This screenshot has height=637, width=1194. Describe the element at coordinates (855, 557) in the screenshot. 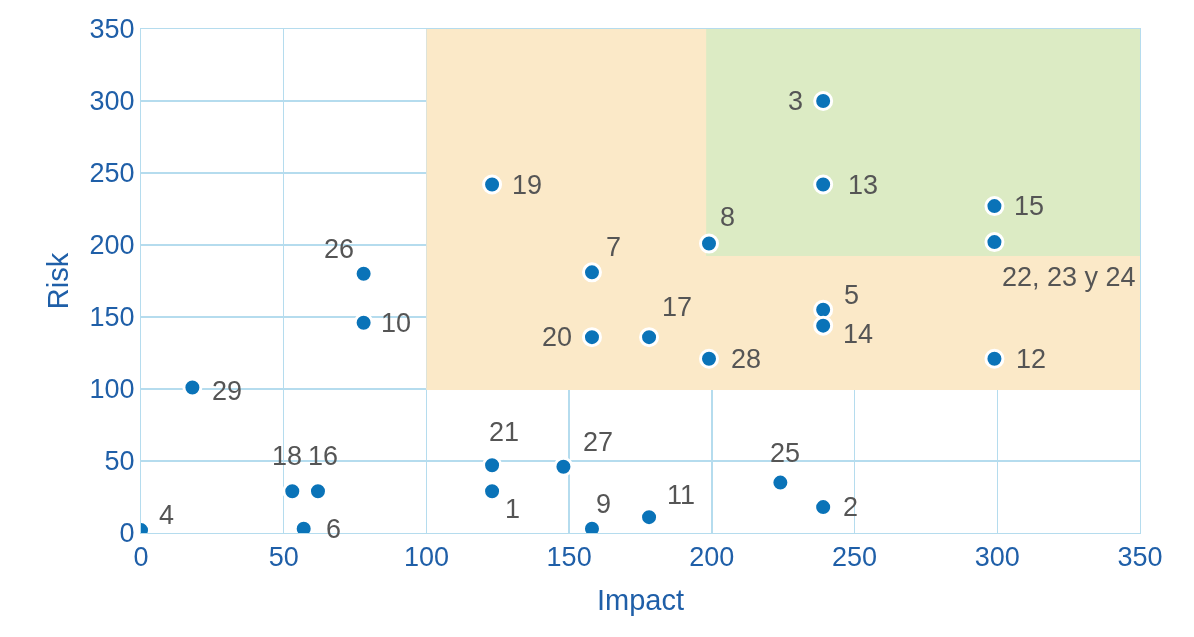

I see `x-tick-label: 250` at that location.